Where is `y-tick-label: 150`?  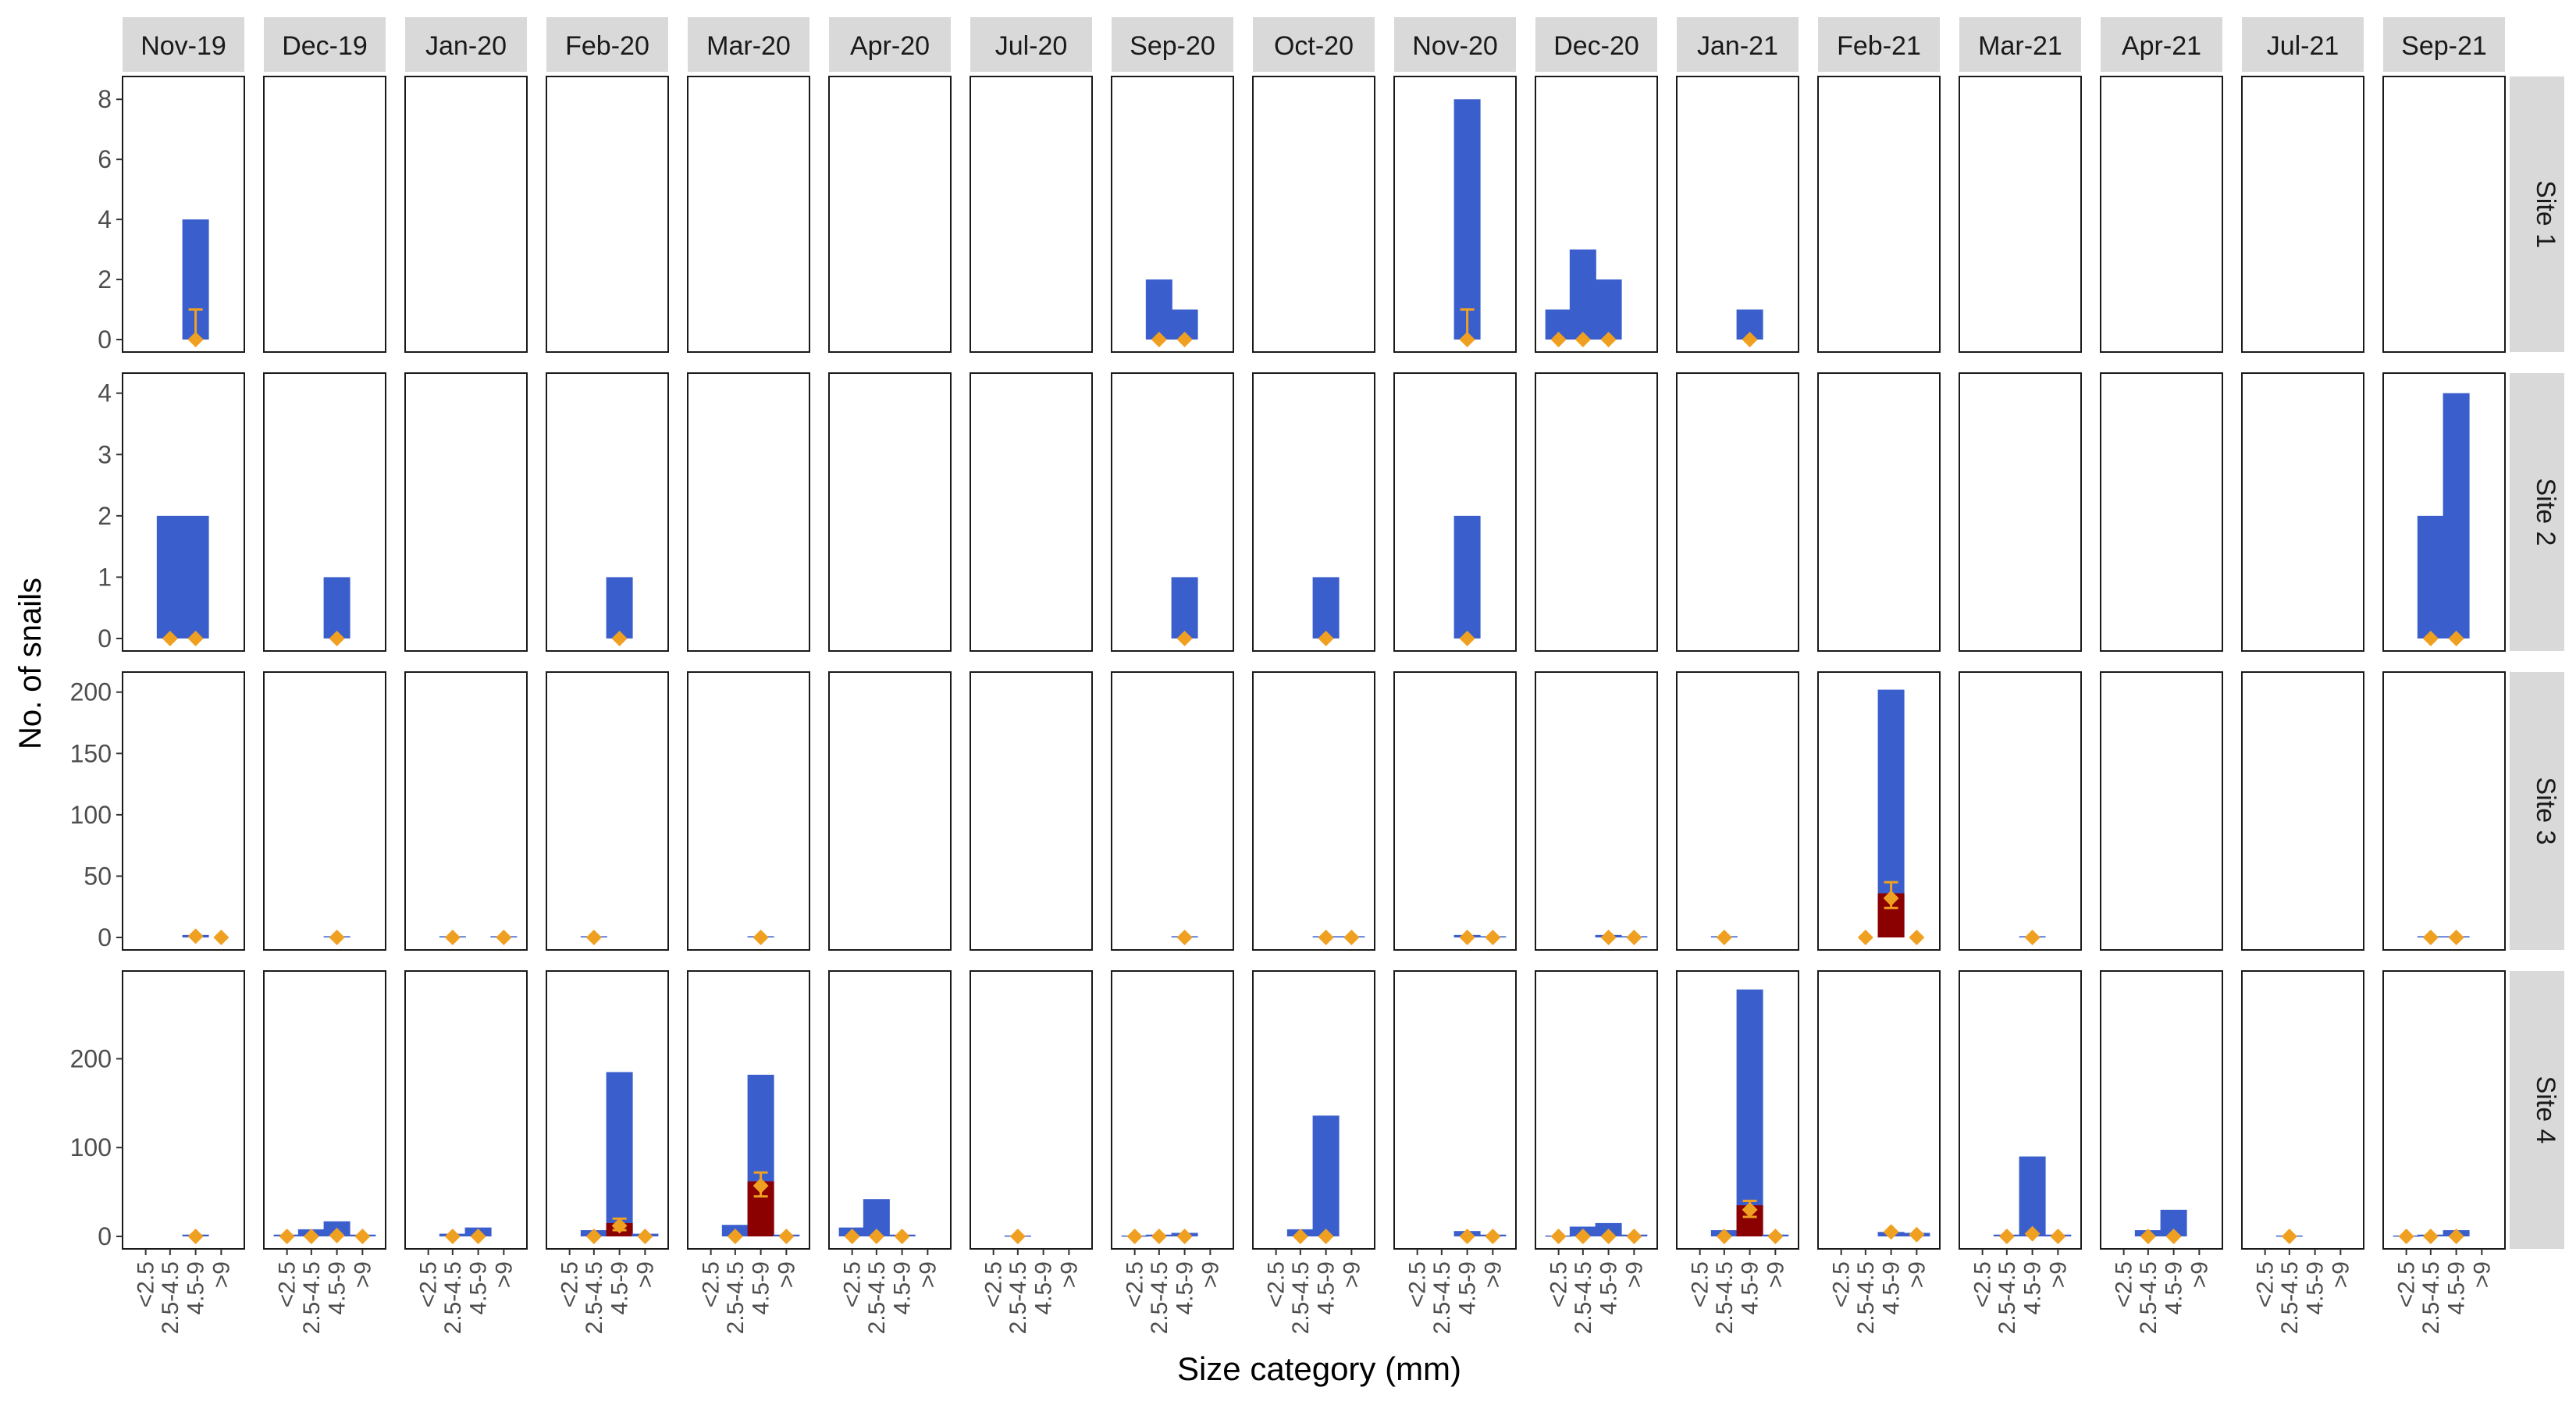 y-tick-label: 150 is located at coordinates (91, 753).